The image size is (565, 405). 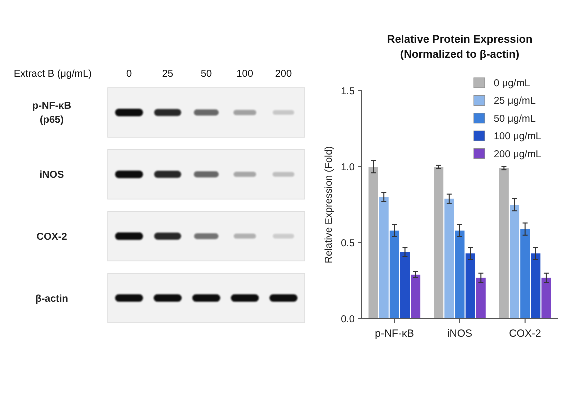 What do you see at coordinates (168, 74) in the screenshot?
I see `category-label: 25` at bounding box center [168, 74].